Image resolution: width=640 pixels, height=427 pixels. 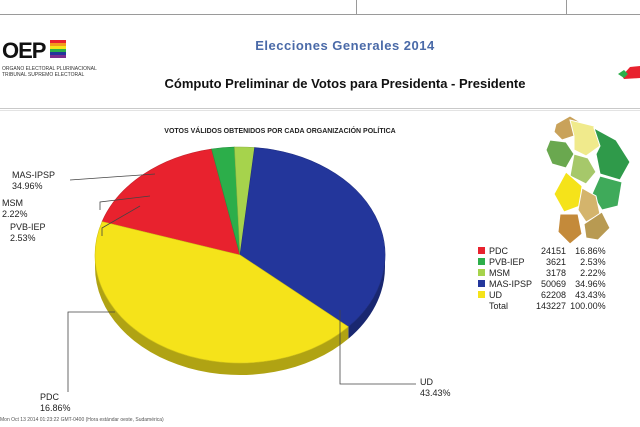 I want to click on logo-line2: TRIBUNAL SUPREMO ELECTORAL, so click(x=43, y=75).